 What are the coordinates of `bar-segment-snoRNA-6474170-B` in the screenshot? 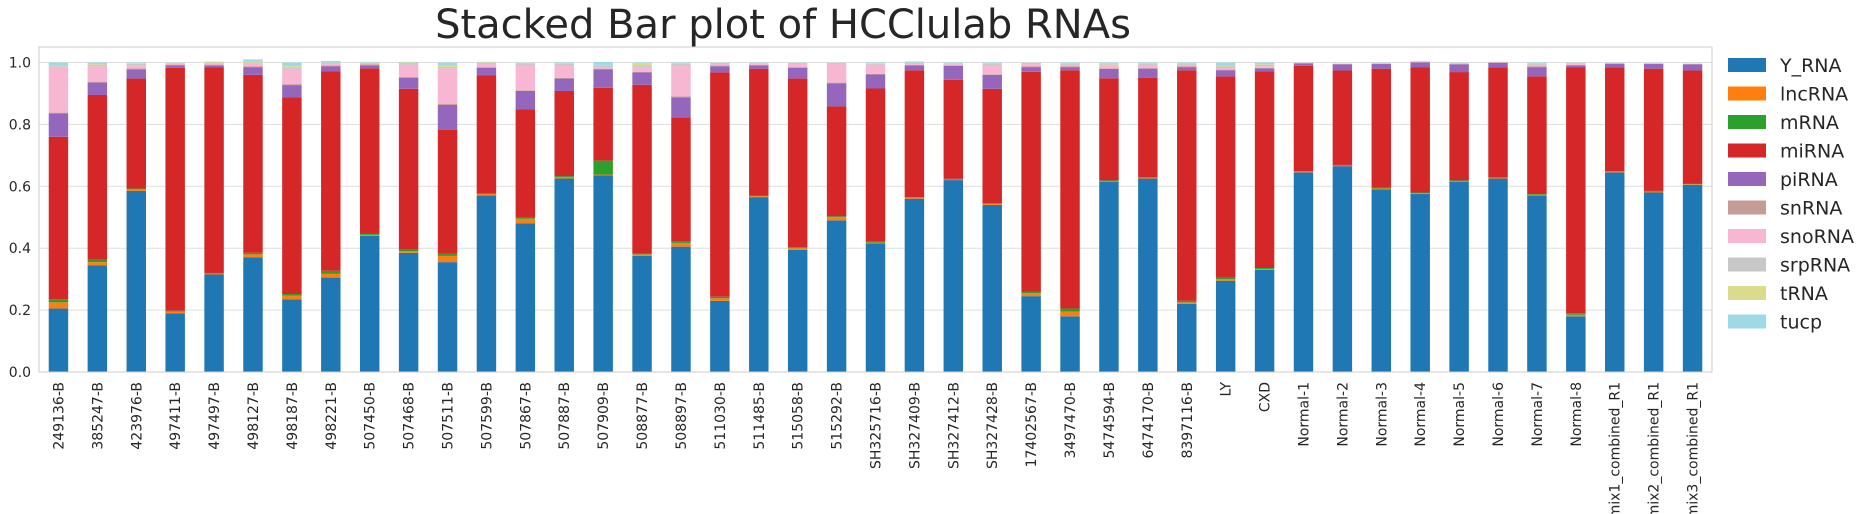 It's located at (1148, 66).